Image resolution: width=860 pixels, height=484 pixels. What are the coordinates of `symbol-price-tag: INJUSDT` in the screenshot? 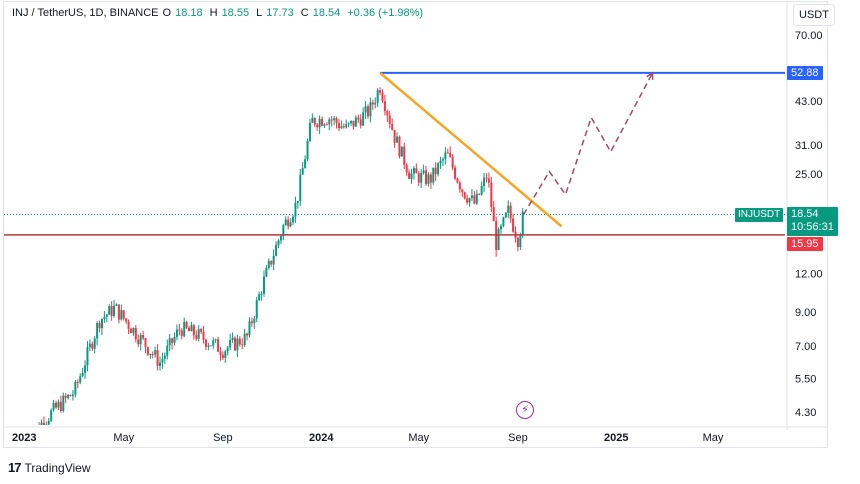 It's located at (759, 215).